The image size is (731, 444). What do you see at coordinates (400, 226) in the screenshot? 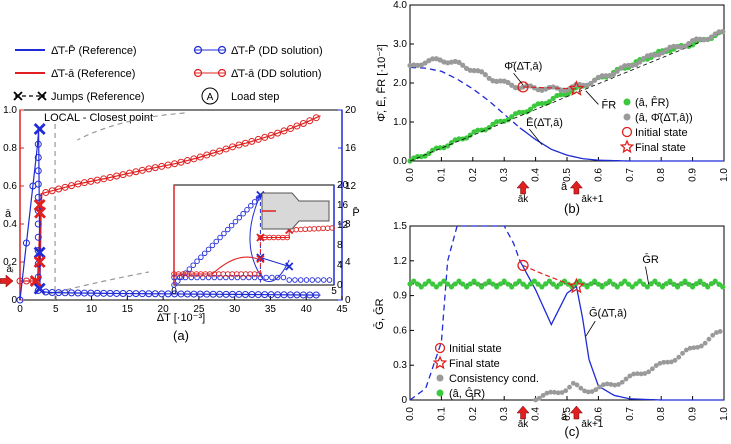
I see `y-tick-label: 1.5` at bounding box center [400, 226].